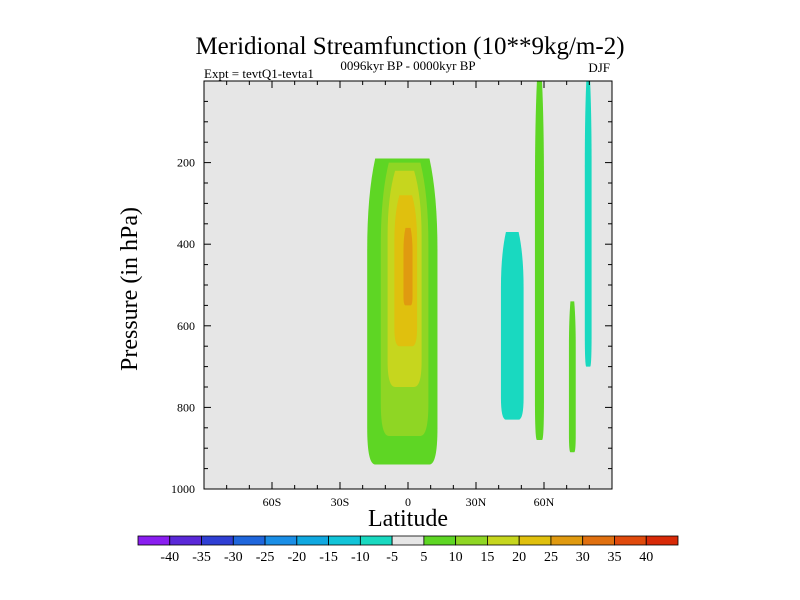 This screenshot has width=800, height=600. What do you see at coordinates (233, 557) in the screenshot?
I see `colorbar-label: -30` at bounding box center [233, 557].